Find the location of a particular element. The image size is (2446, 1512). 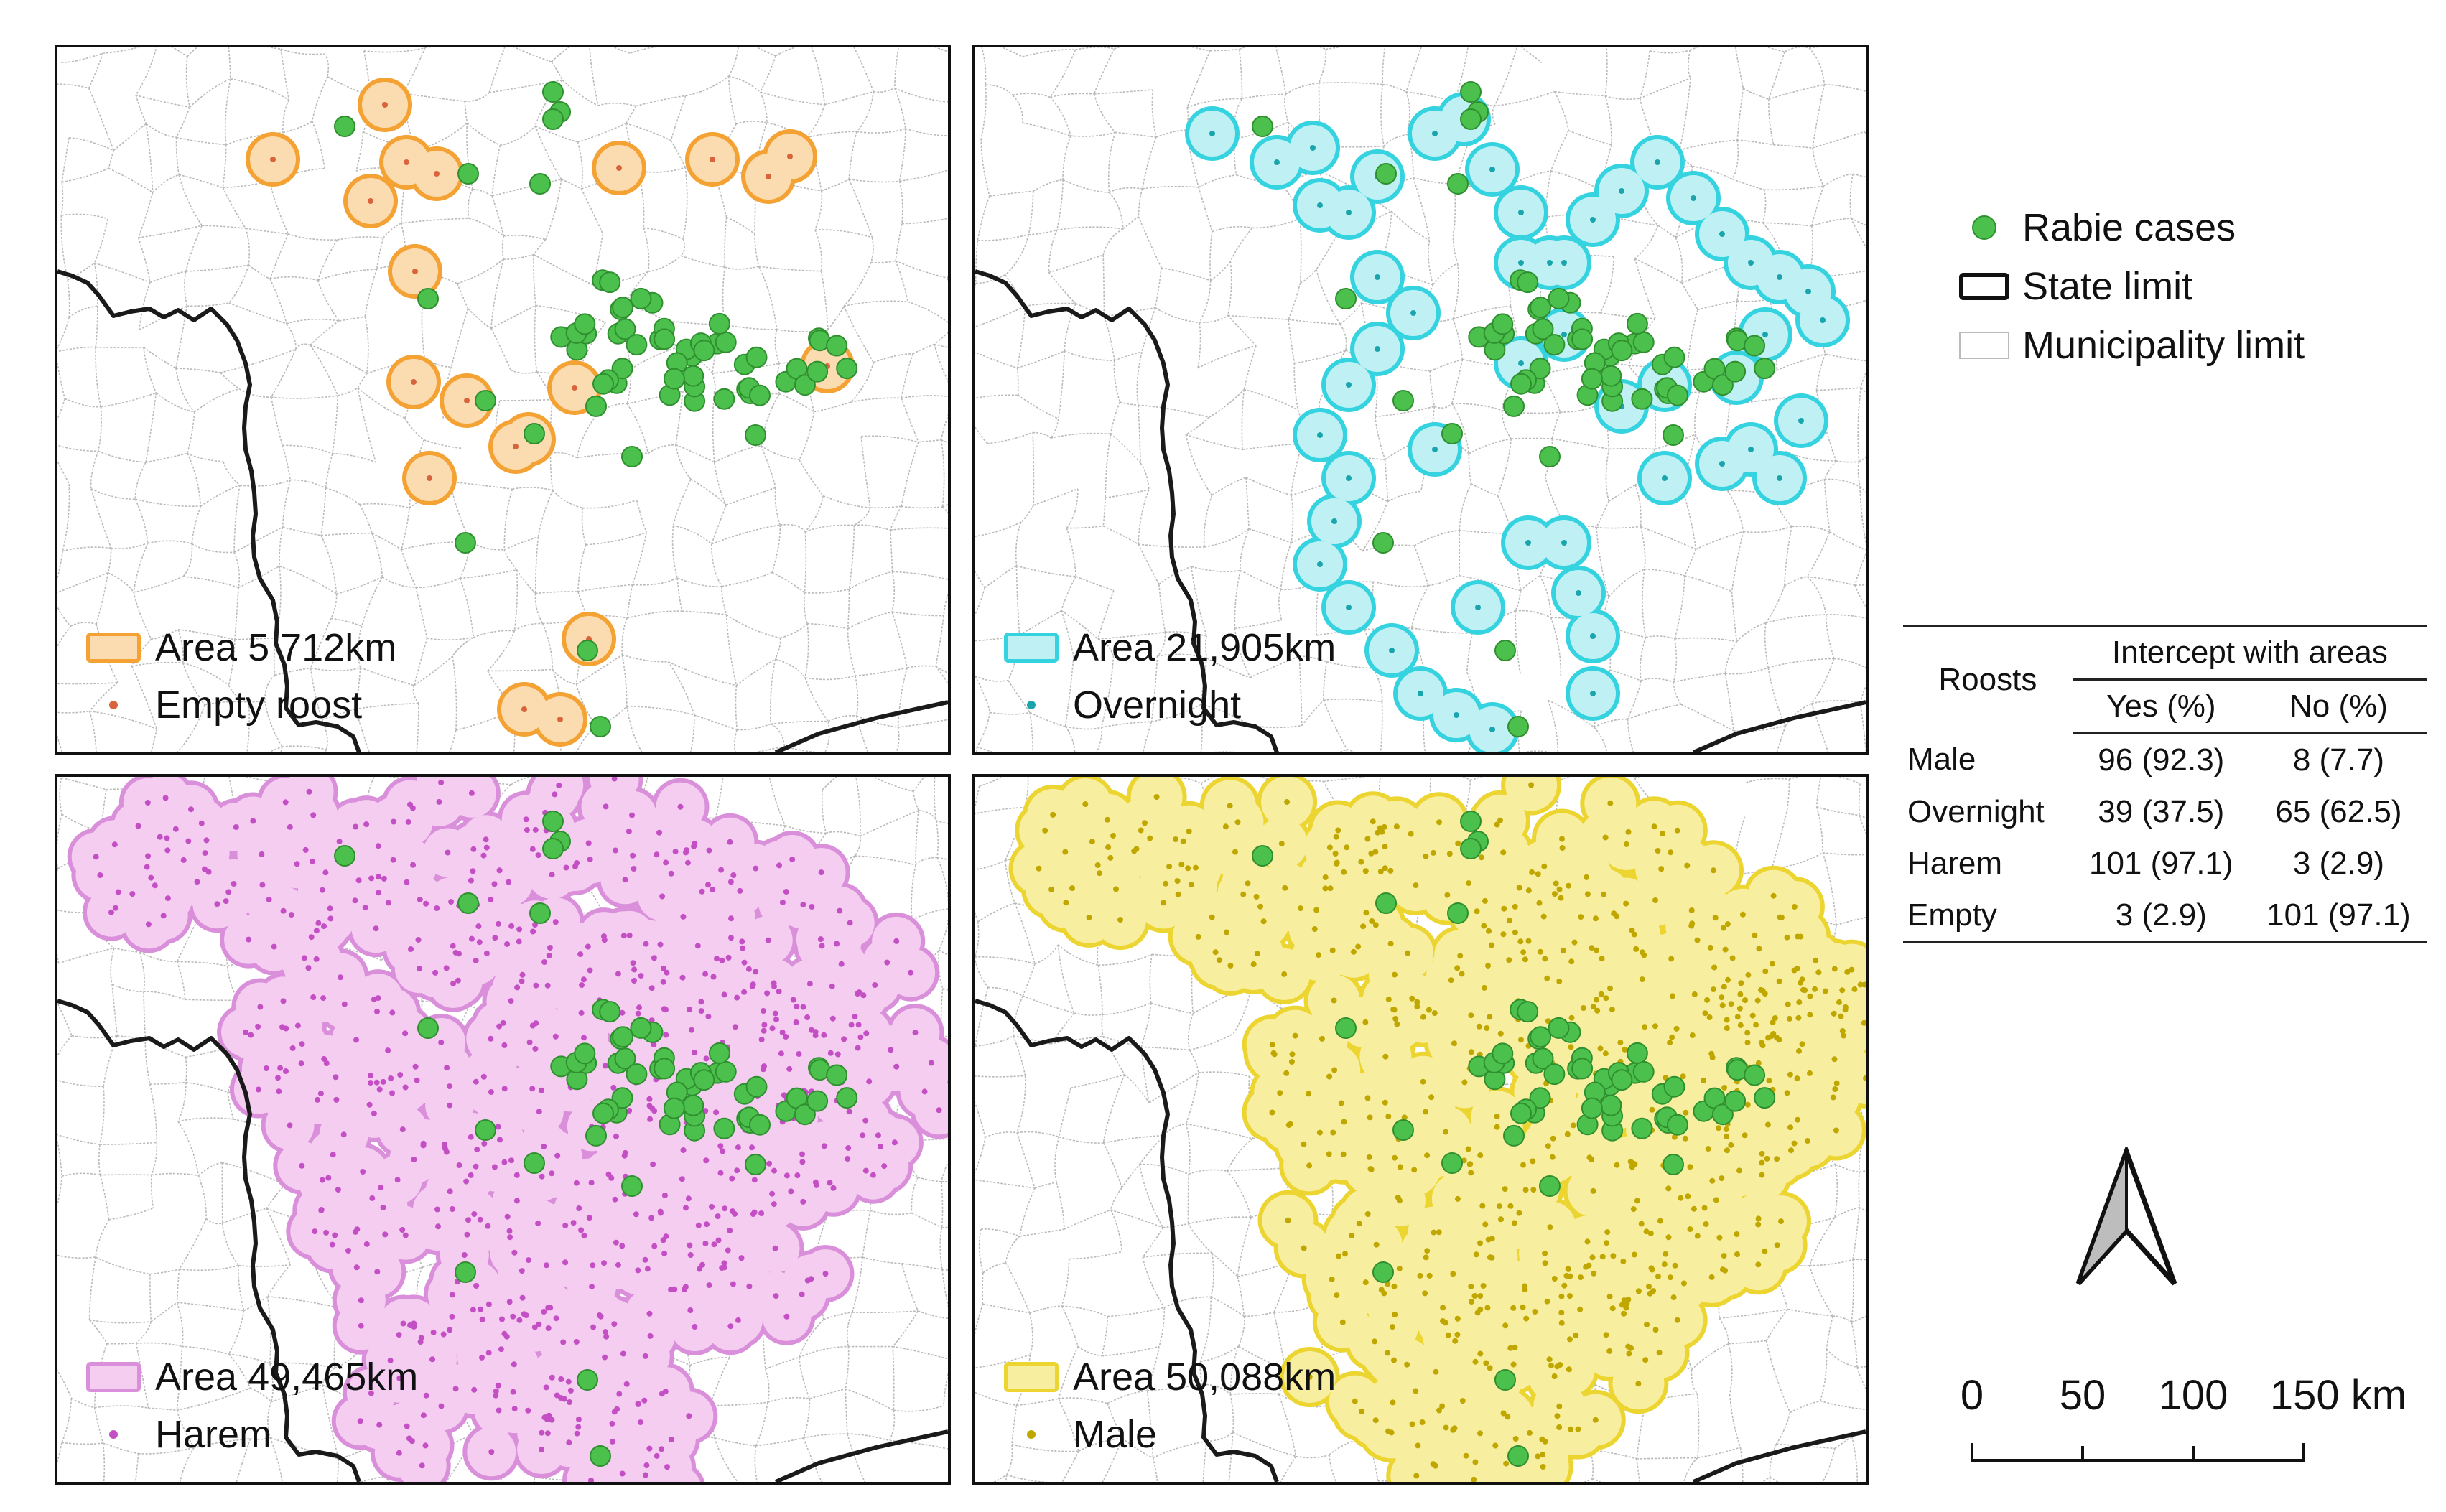

panel-legend: Area 21,905km Overnight is located at coordinates (1170, 676).